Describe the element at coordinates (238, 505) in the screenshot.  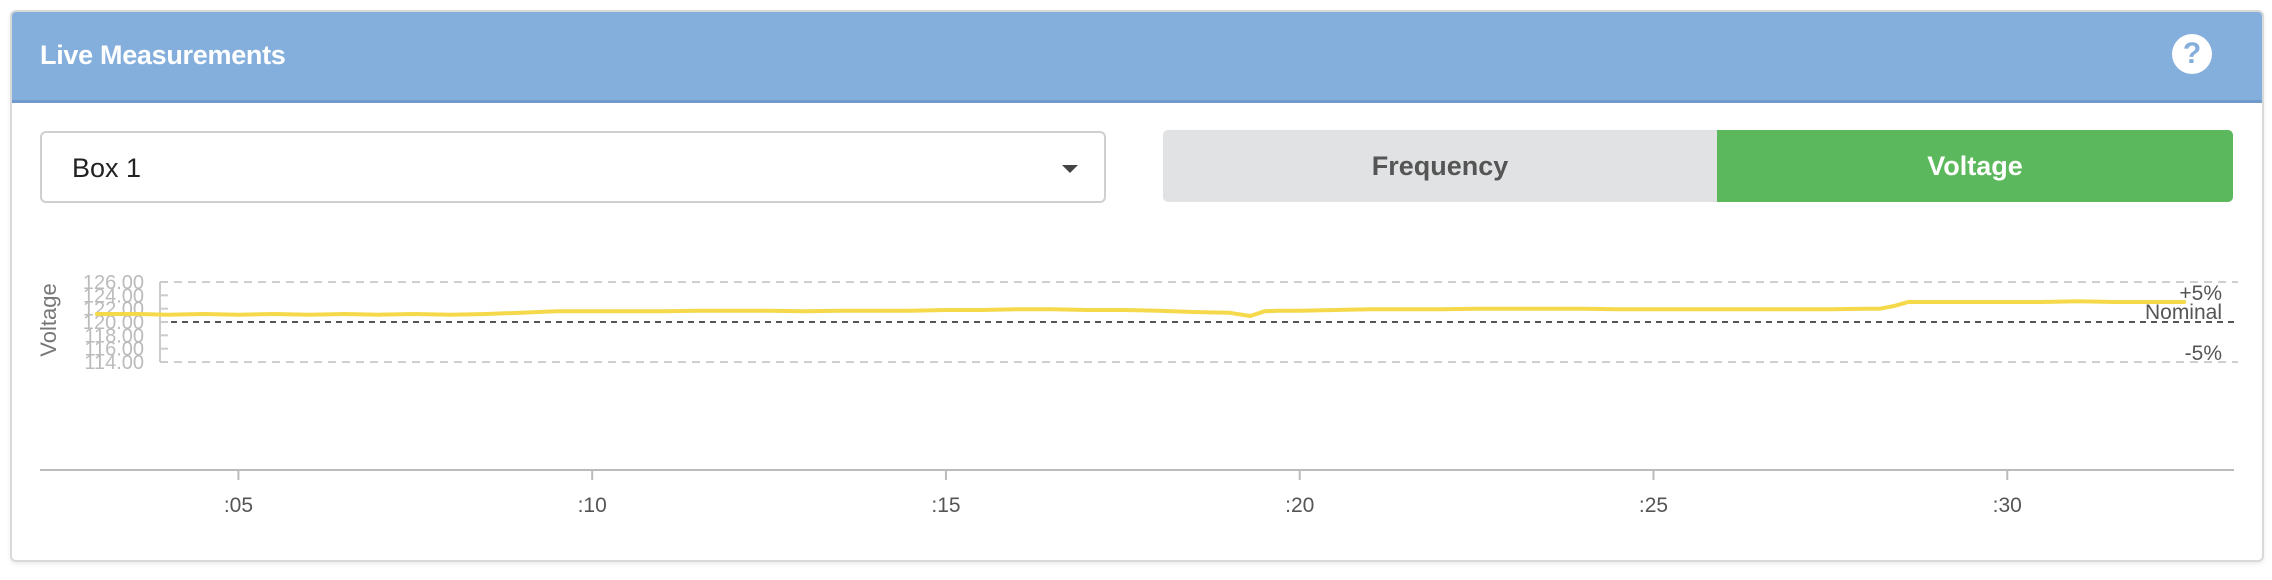
I see `x-tick-label: :05` at that location.